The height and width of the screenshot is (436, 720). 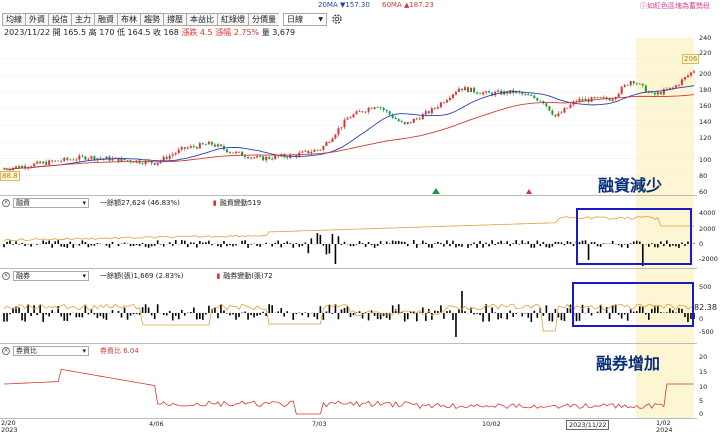 I want to click on tab-volume-price: 分價量, so click(x=263, y=19).